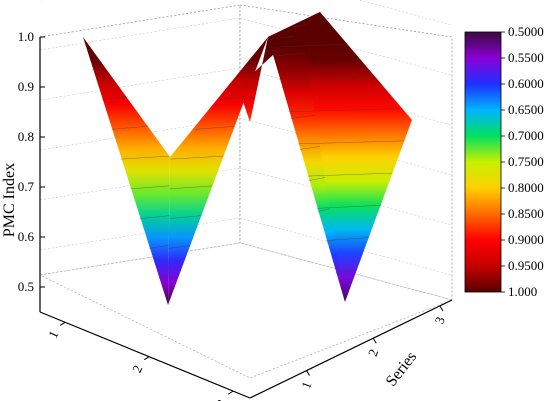 The image size is (550, 401). Describe the element at coordinates (26, 186) in the screenshot. I see `z-tick-label: 0.7` at that location.